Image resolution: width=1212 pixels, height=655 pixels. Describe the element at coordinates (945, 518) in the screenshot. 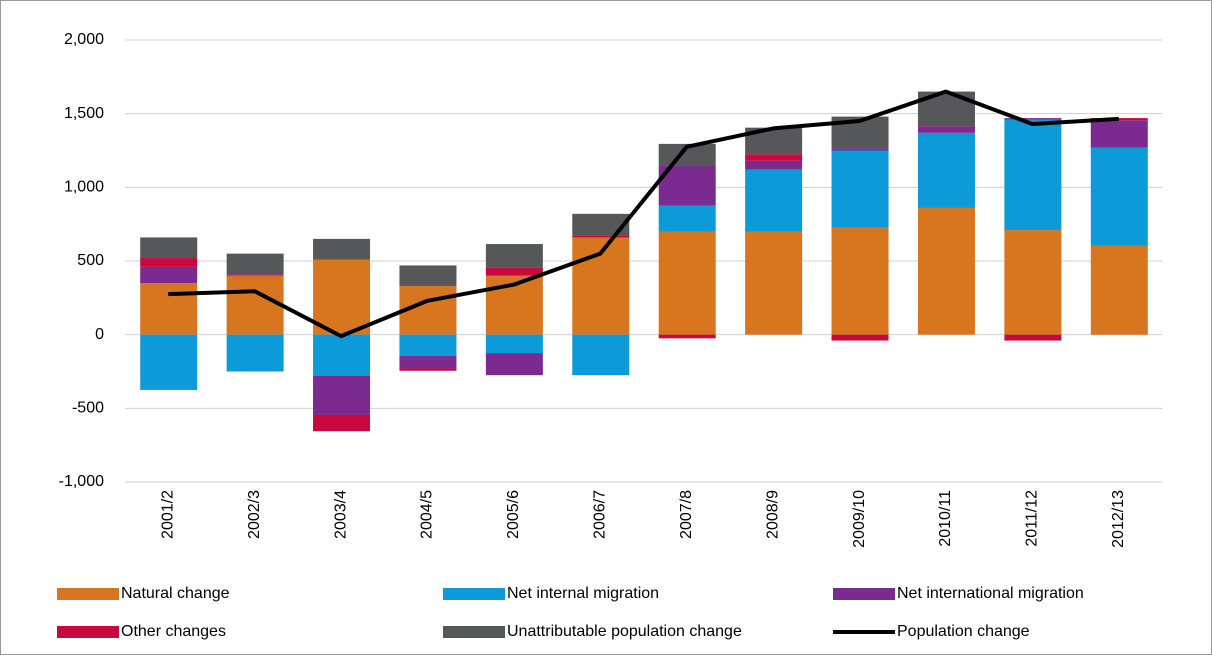

I see `x-tick-label: 2010/11` at that location.